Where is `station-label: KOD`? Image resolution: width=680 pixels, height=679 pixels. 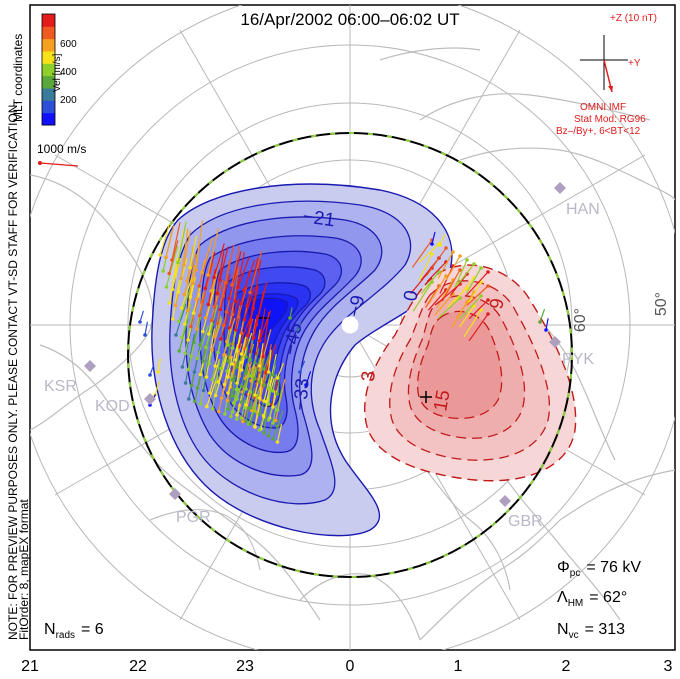 station-label: KOD is located at coordinates (112, 406).